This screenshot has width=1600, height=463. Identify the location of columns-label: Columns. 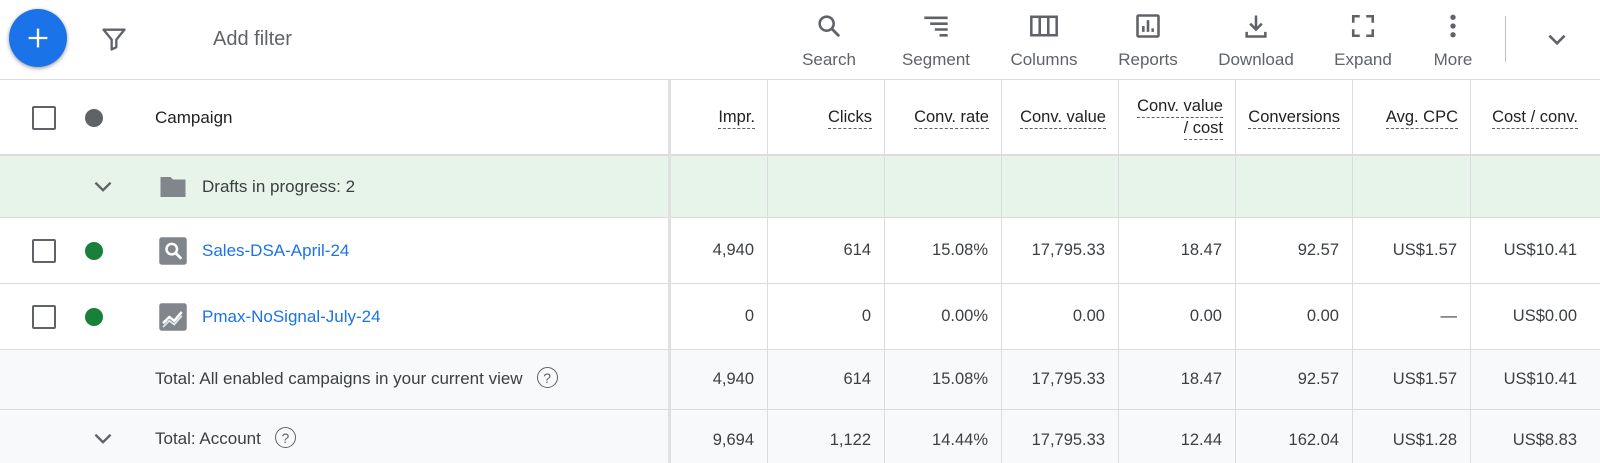
(1044, 59).